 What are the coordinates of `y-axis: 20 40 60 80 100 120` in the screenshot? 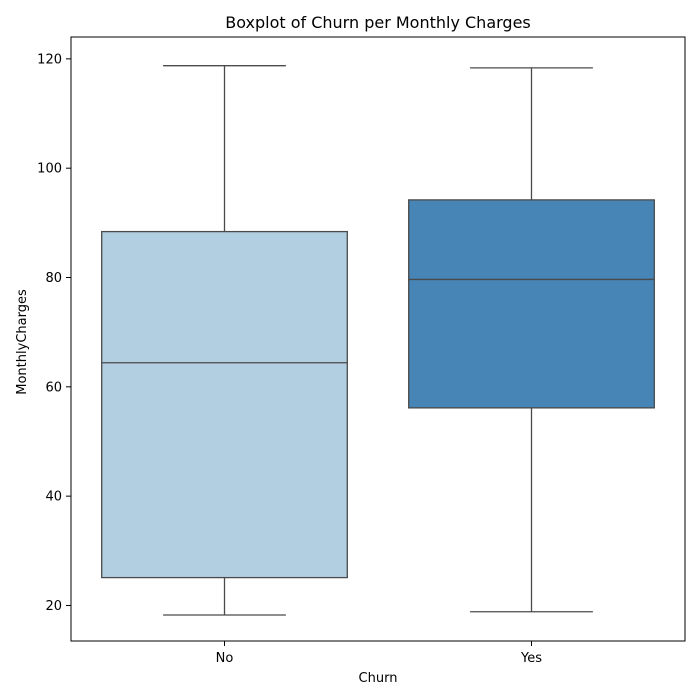 It's located at (54, 333).